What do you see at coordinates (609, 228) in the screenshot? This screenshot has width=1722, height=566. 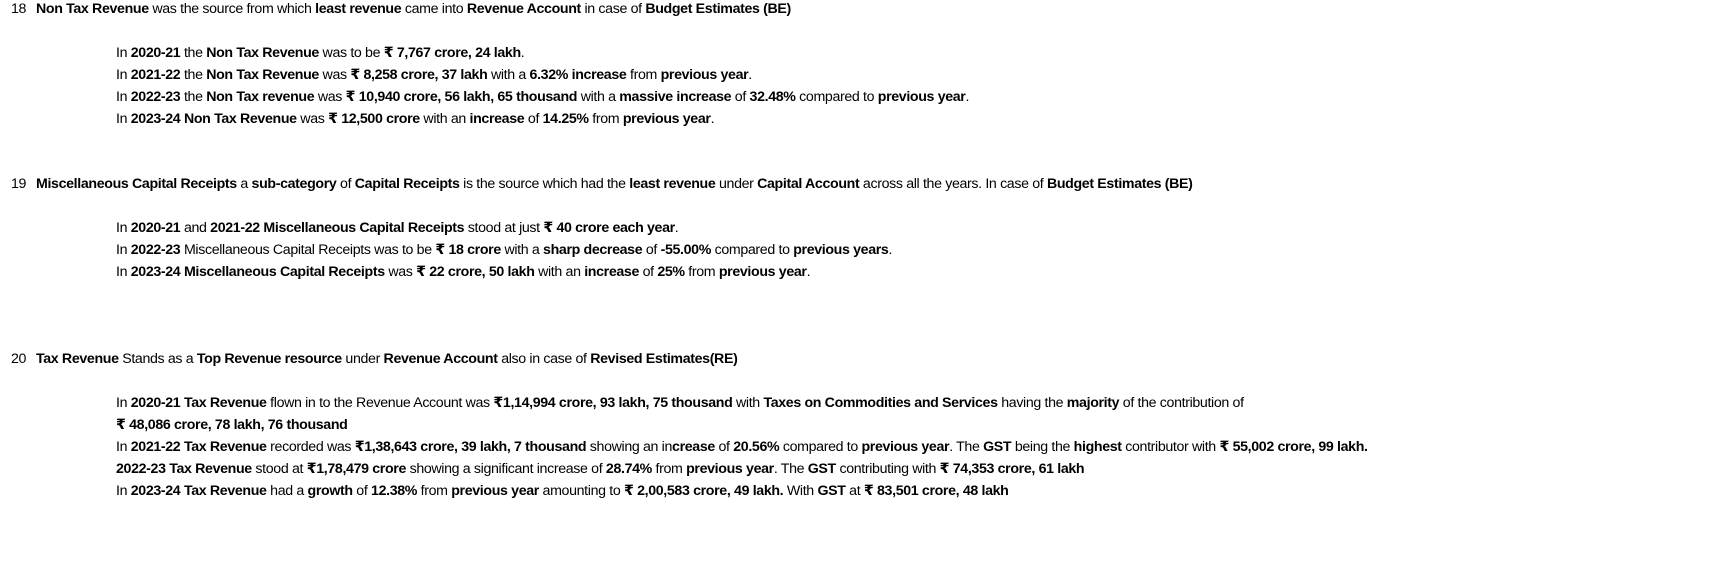 I see `bold-text-run: ₹ 40 crore each year` at bounding box center [609, 228].